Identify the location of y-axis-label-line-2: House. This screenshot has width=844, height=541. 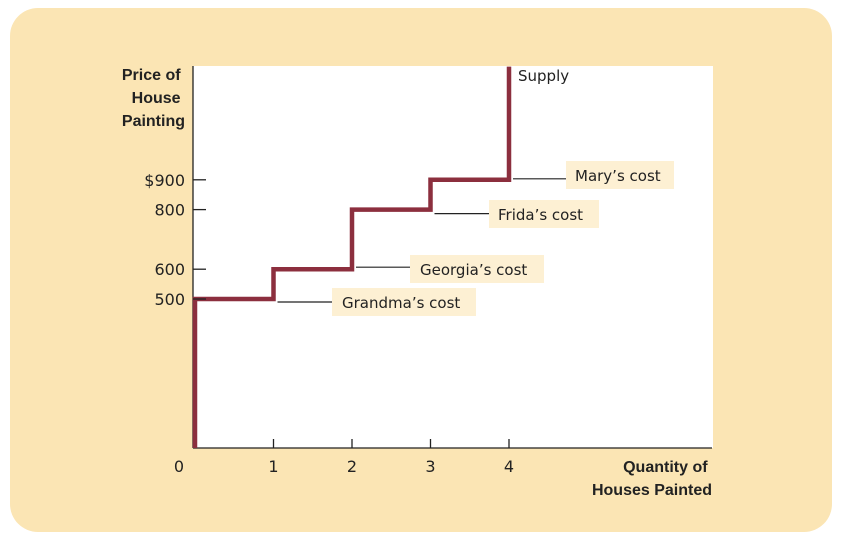
(156, 98).